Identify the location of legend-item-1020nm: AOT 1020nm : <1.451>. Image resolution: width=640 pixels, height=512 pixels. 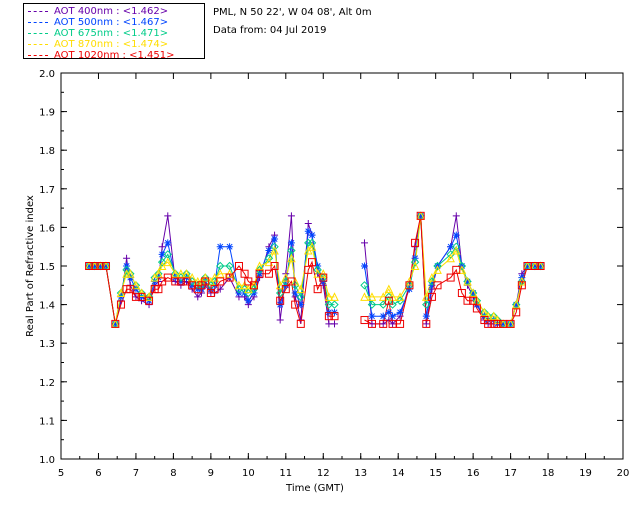
(101, 55).